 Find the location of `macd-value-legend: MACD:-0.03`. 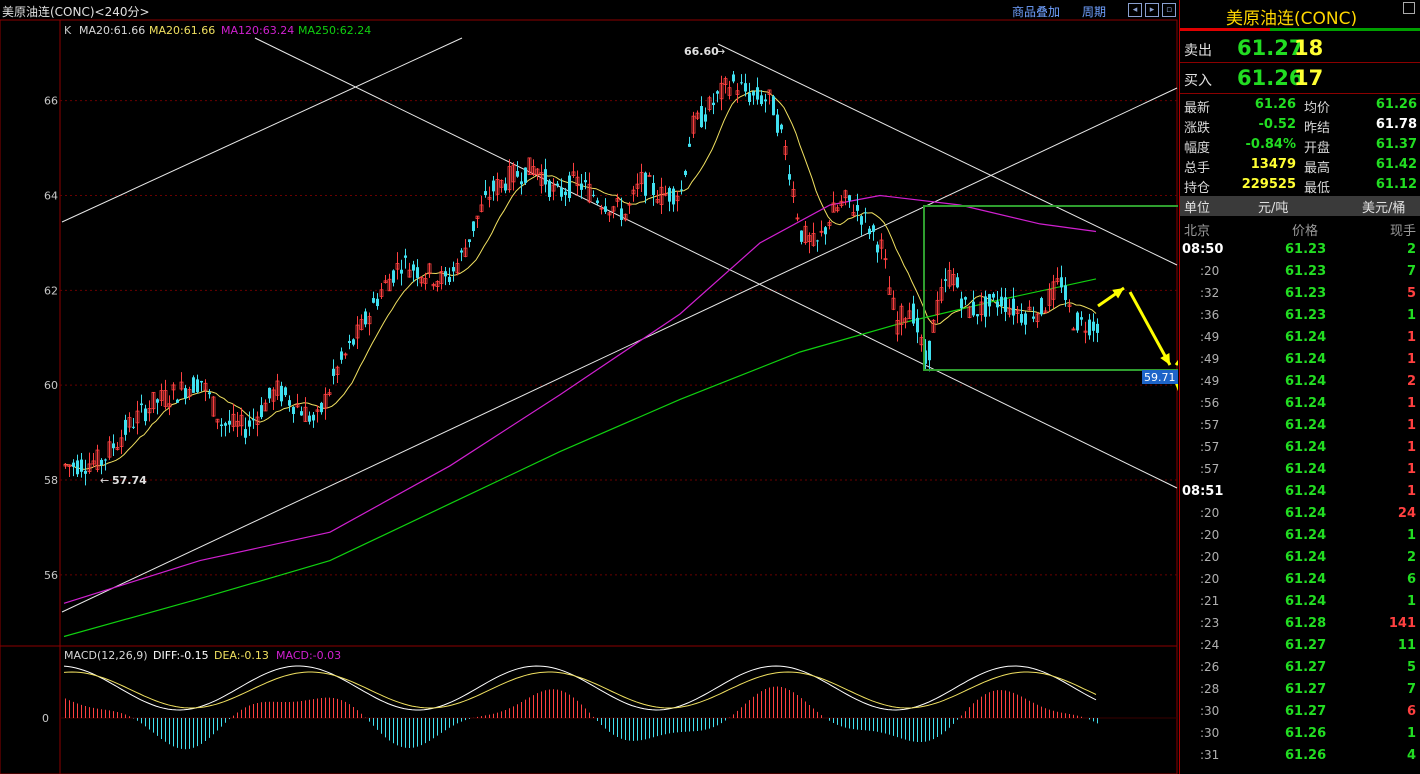

macd-value-legend: MACD:-0.03 is located at coordinates (308, 655).